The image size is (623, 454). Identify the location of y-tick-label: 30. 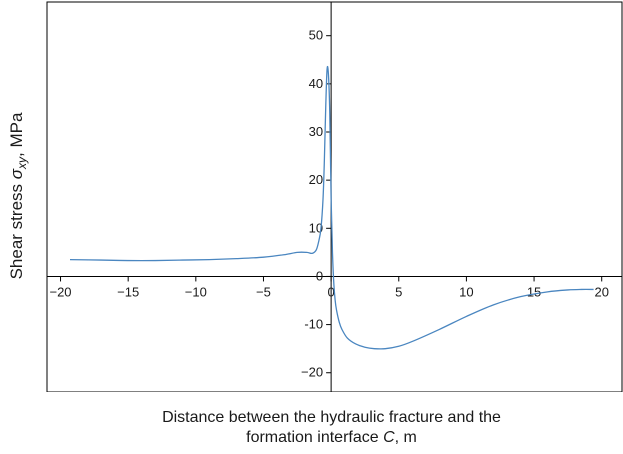
(316, 131).